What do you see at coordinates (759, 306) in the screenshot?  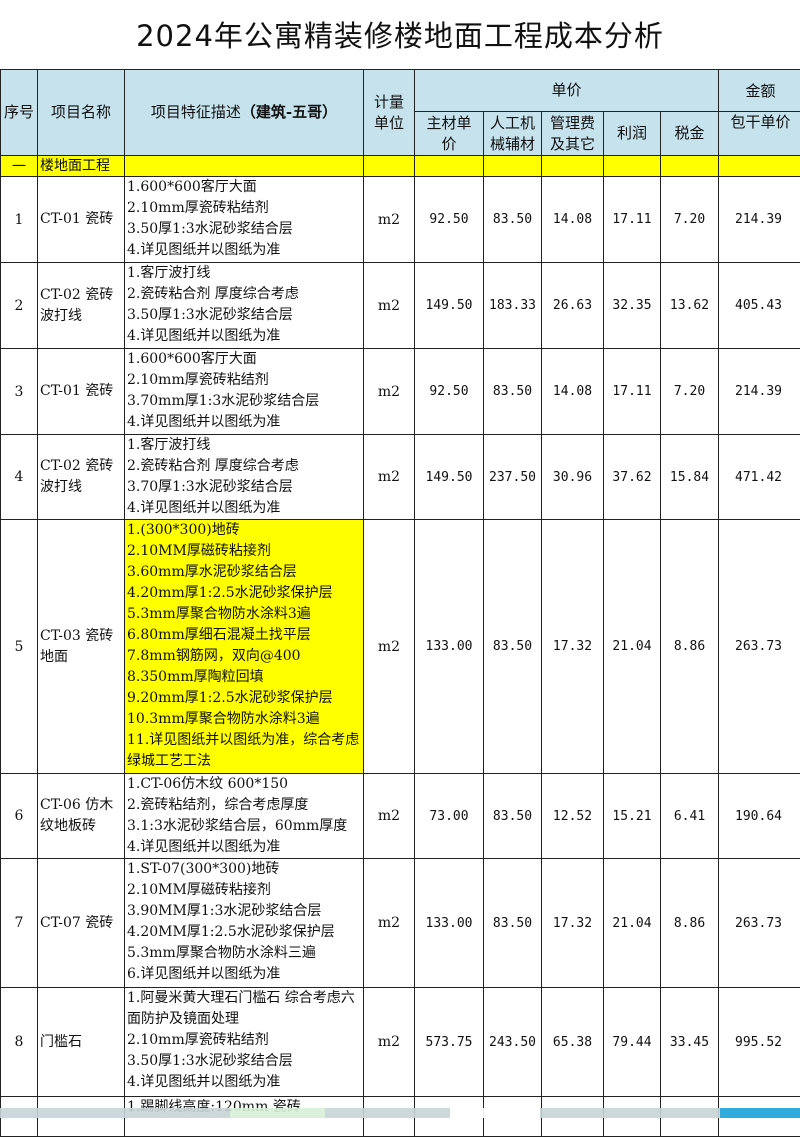 I see `row-total: 405.43` at bounding box center [759, 306].